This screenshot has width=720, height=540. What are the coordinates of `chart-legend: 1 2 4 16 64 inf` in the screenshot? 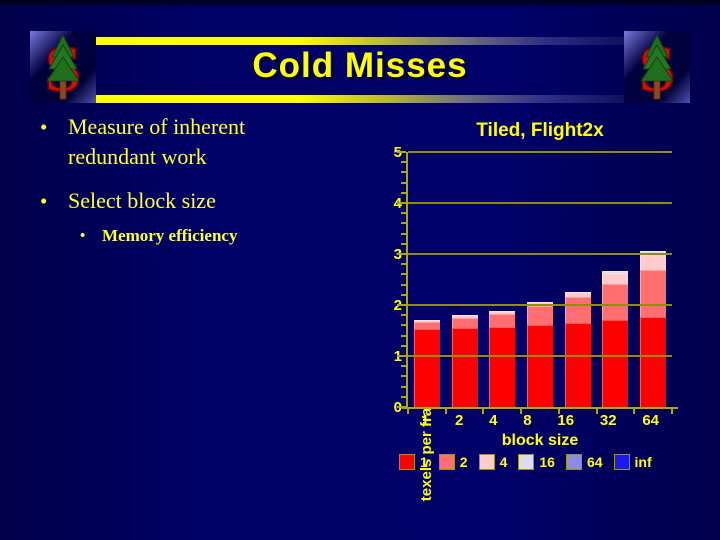 It's located at (525, 462).